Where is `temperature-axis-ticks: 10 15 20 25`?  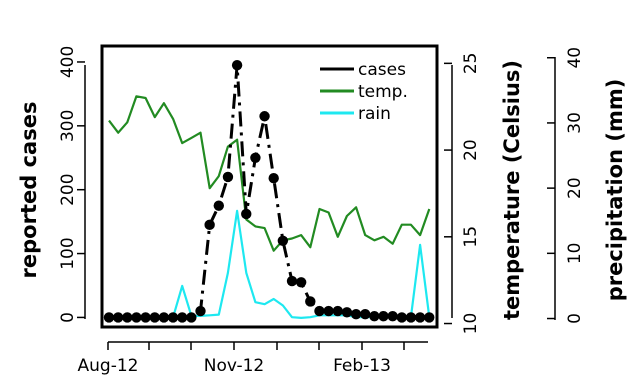 temperature-axis-ticks: 10 15 20 25 is located at coordinates (462, 194).